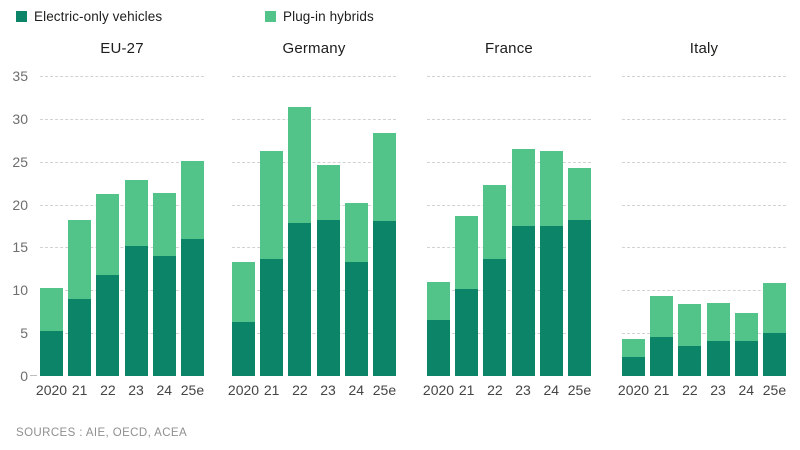 The image size is (800, 450). Describe the element at coordinates (509, 48) in the screenshot. I see `panel-title: France` at that location.